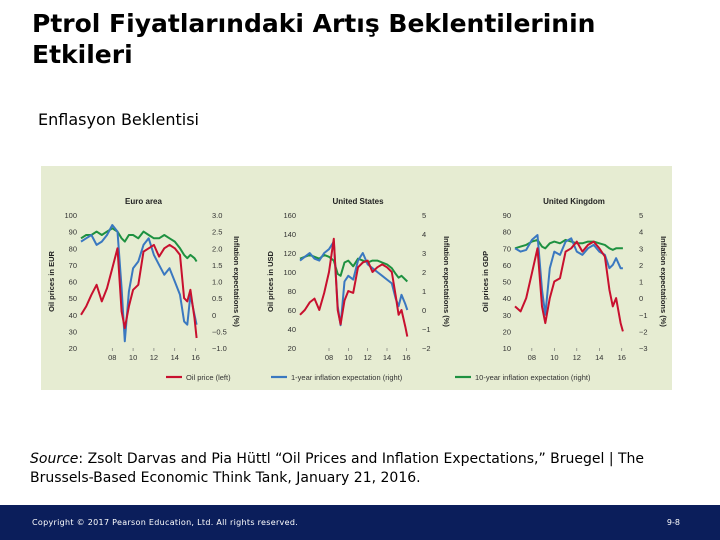  Describe the element at coordinates (208, 377) in the screenshot. I see `legend-label: Oil price (left)` at that location.